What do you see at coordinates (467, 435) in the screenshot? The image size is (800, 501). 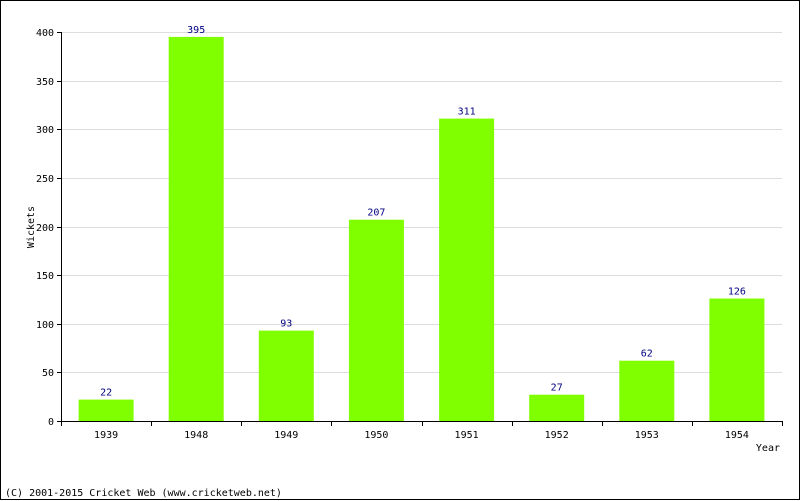 I see `x-tick-label: 1951` at bounding box center [467, 435].